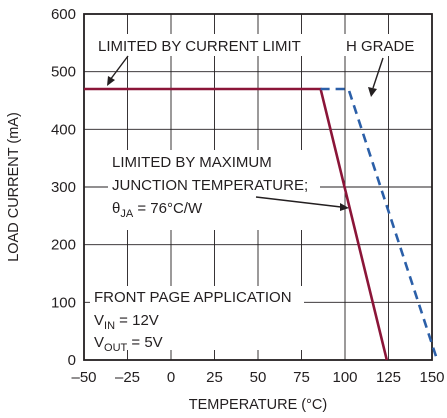  What do you see at coordinates (193, 297) in the screenshot?
I see `annotation-application-title: FRONT PAGE APPLICATION` at bounding box center [193, 297].